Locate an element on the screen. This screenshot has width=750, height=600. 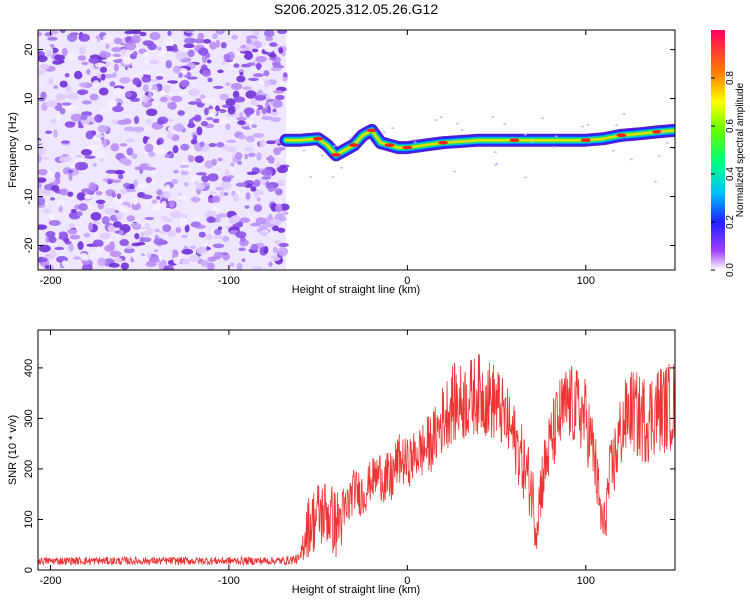
y-tick-label: 400 is located at coordinates (29, 368).